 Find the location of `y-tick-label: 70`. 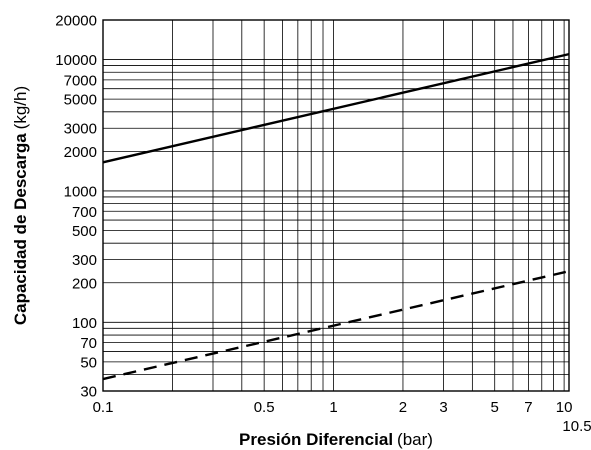

y-tick-label: 70 is located at coordinates (88, 343).